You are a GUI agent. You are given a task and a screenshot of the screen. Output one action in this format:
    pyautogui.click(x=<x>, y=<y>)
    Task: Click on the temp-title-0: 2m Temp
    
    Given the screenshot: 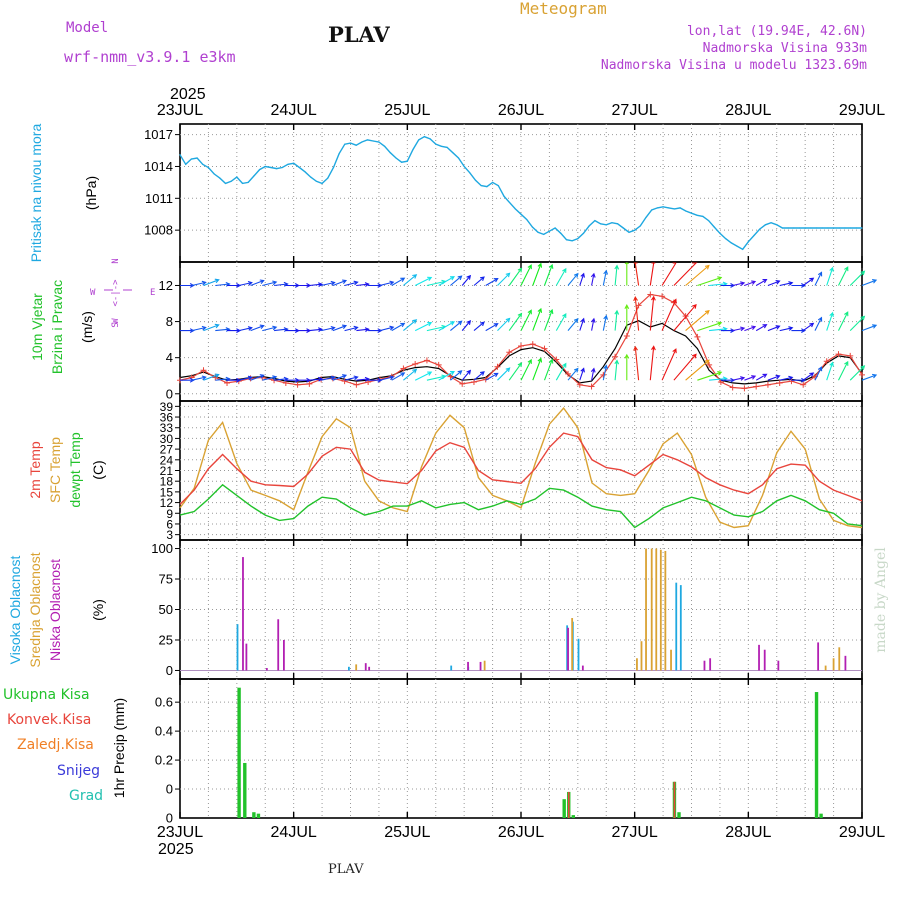 What is the action you would take?
    pyautogui.click(x=35, y=470)
    